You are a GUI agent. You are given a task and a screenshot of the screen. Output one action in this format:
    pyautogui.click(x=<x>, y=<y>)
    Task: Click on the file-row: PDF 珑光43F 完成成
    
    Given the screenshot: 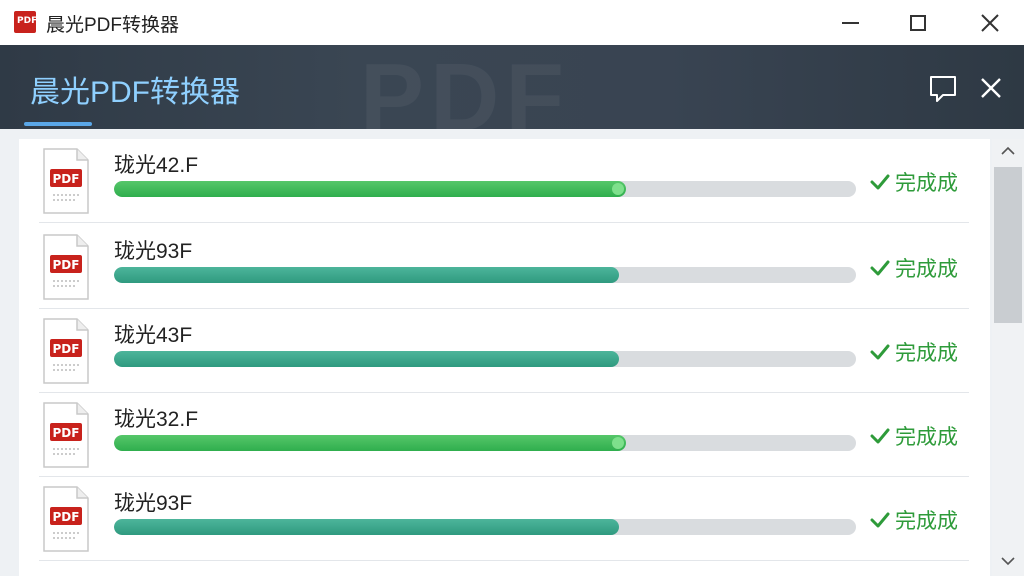 What is the action you would take?
    pyautogui.click(x=504, y=351)
    